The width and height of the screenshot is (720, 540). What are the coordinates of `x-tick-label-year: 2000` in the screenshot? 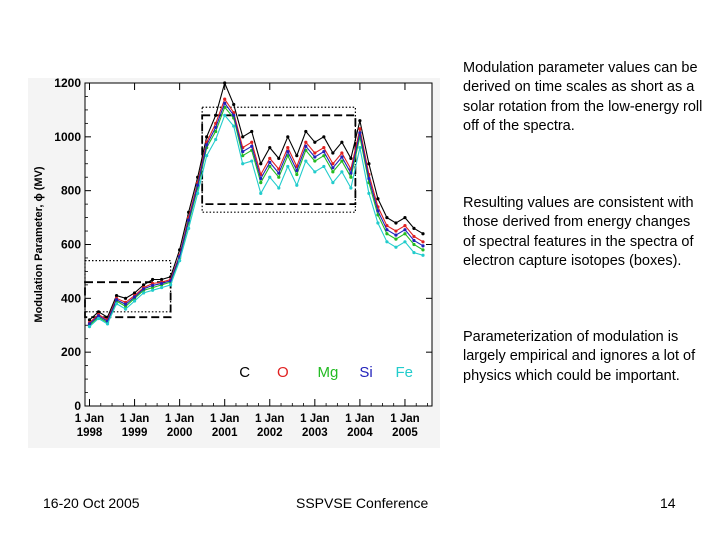 It's located at (180, 433).